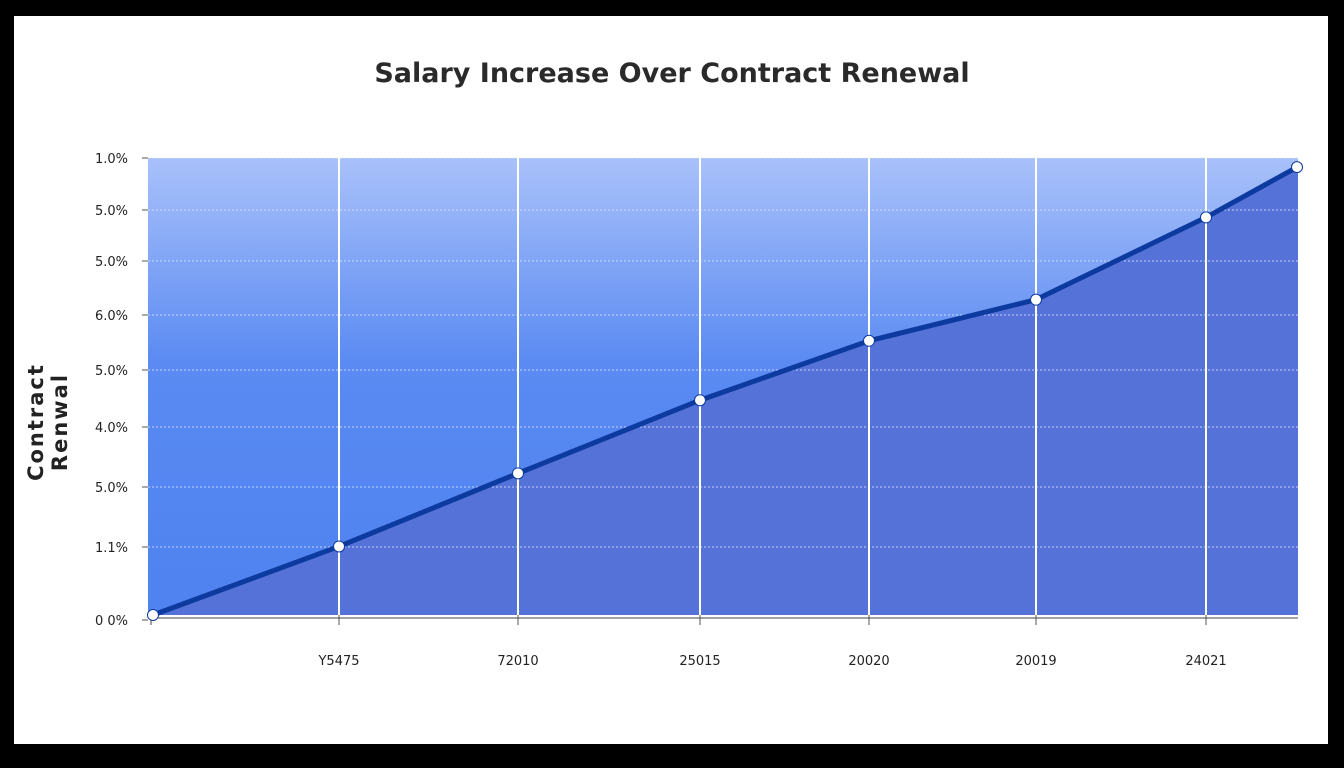 The width and height of the screenshot is (1344, 768). Describe the element at coordinates (517, 661) in the screenshot. I see `x-tick-label: 72010` at that location.